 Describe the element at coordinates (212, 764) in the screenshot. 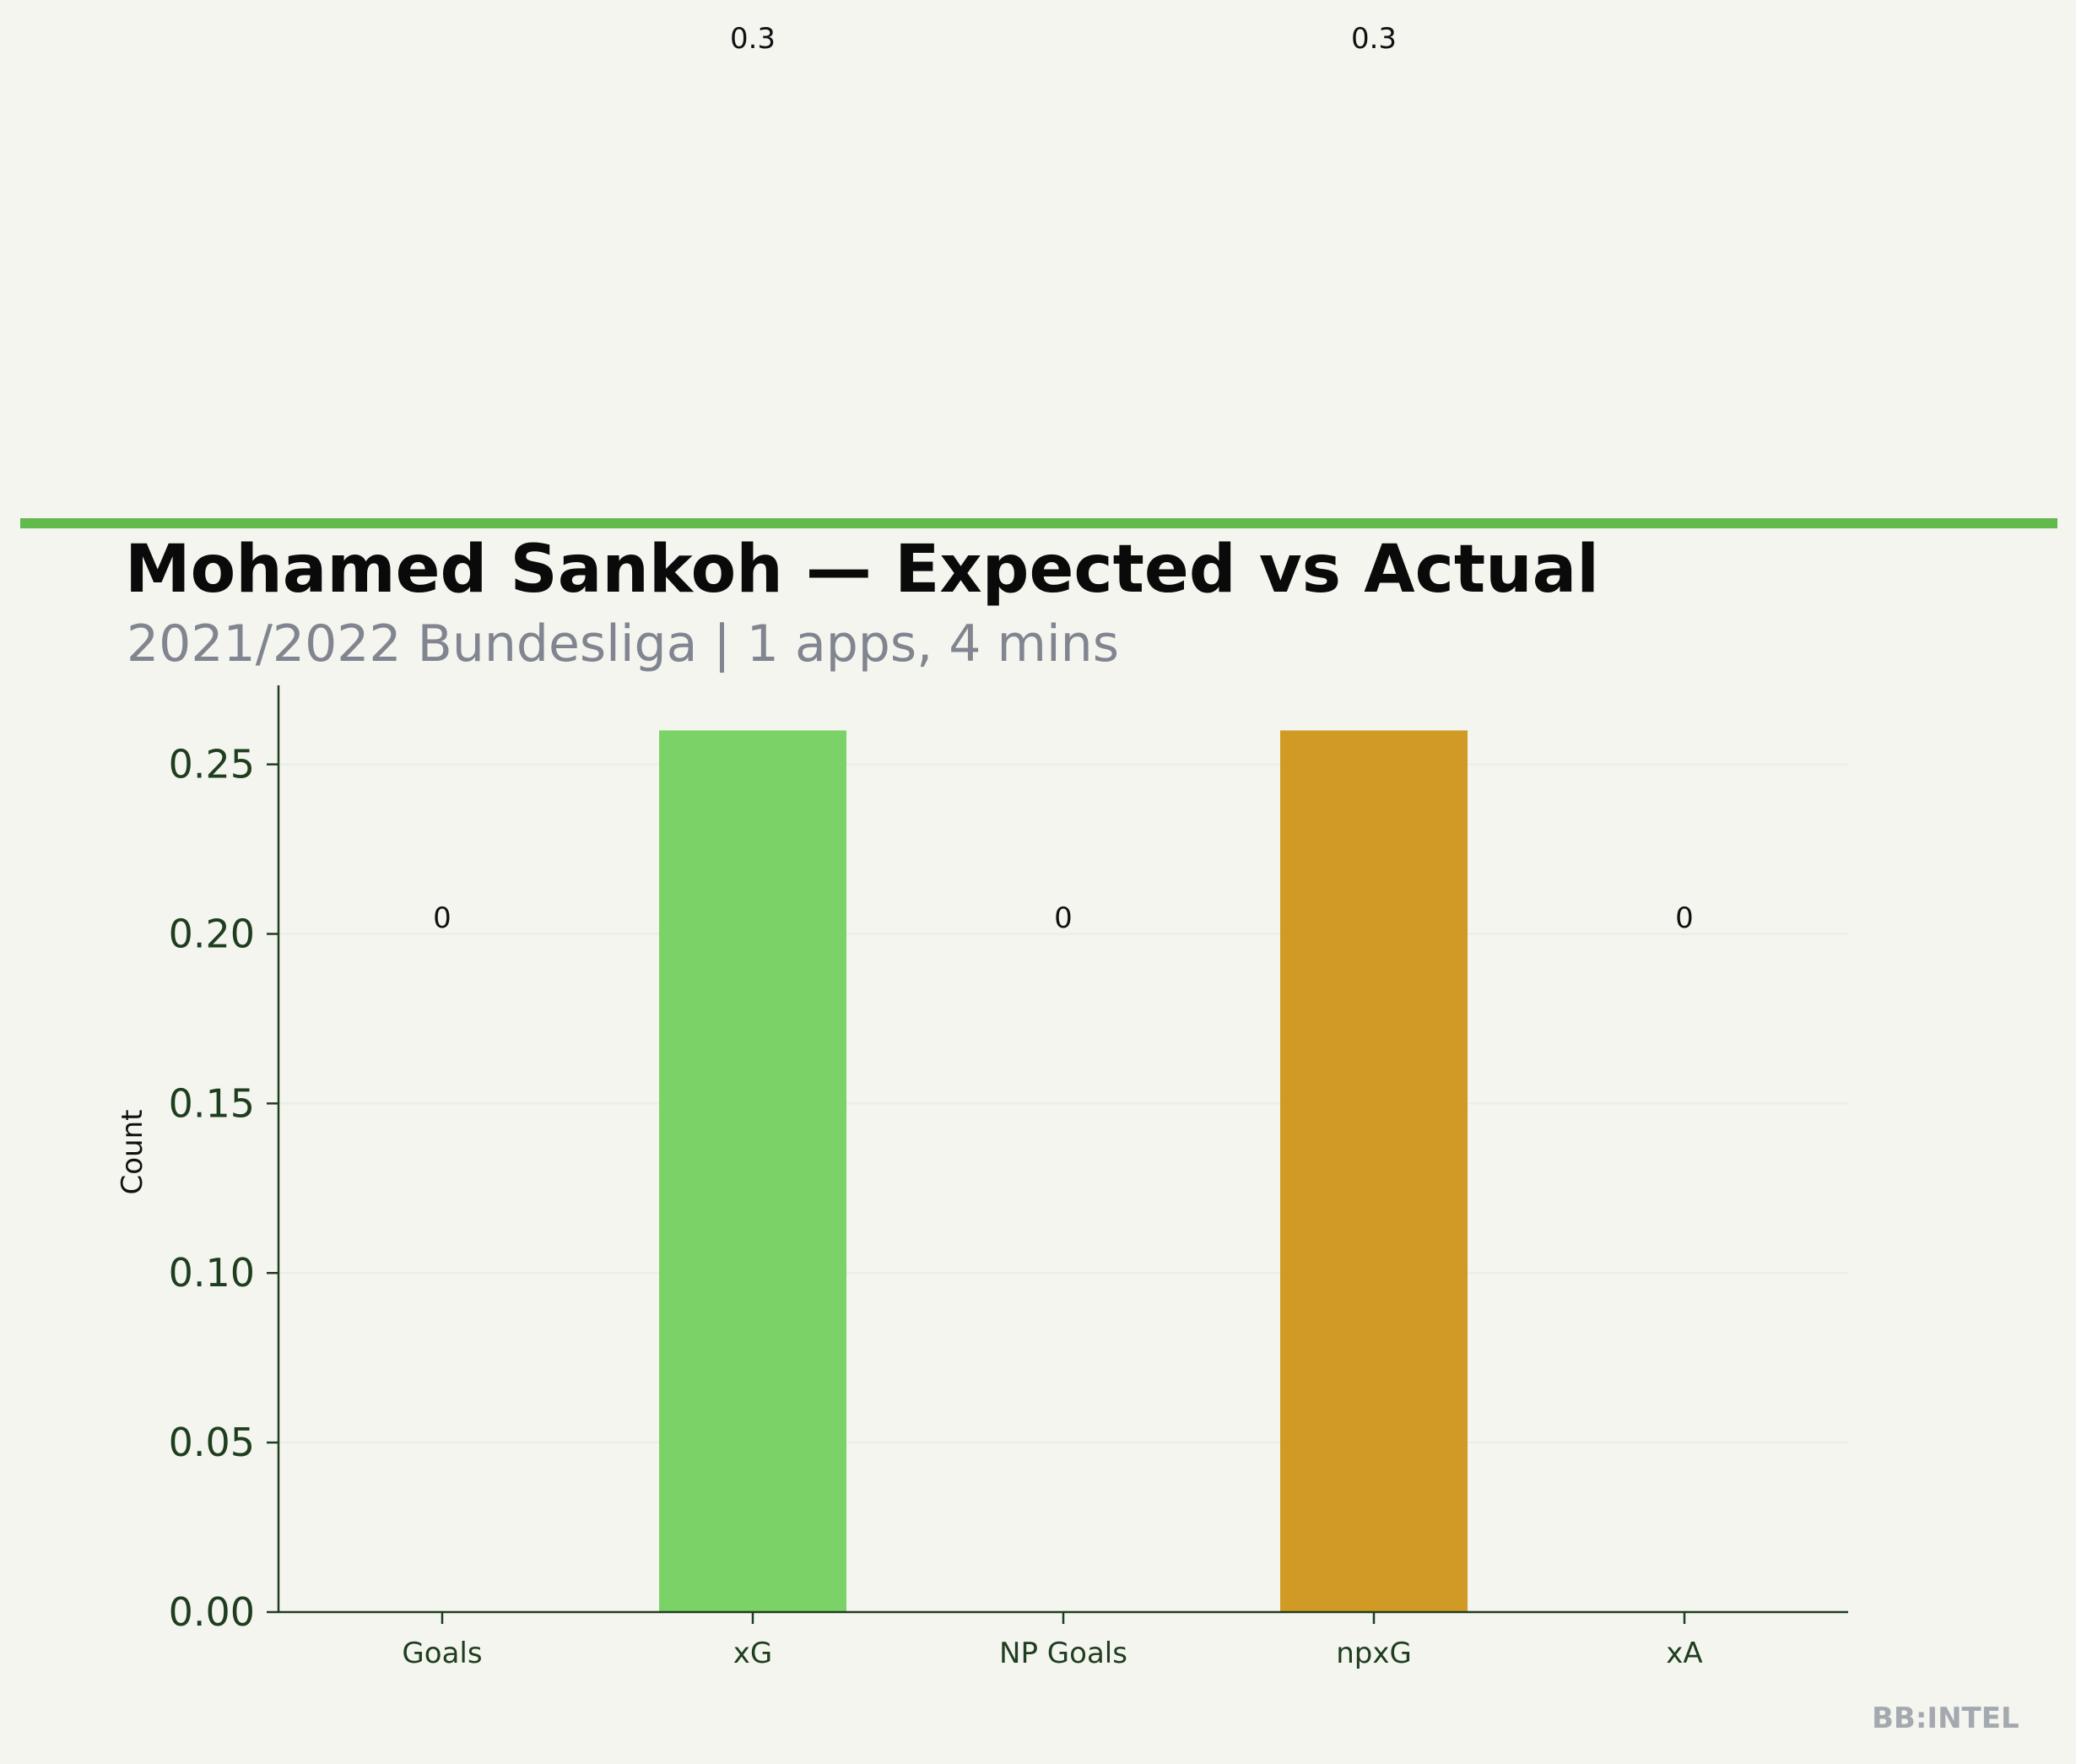

I see `y-tick-label: 0.25` at that location.